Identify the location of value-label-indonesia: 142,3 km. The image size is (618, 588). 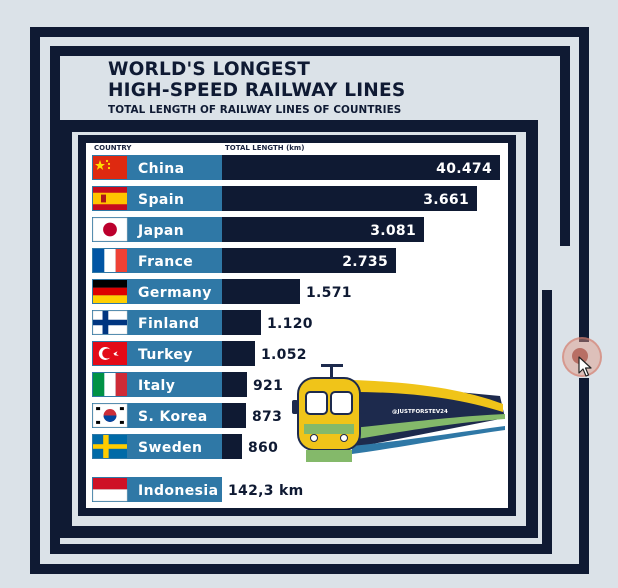
(265, 491).